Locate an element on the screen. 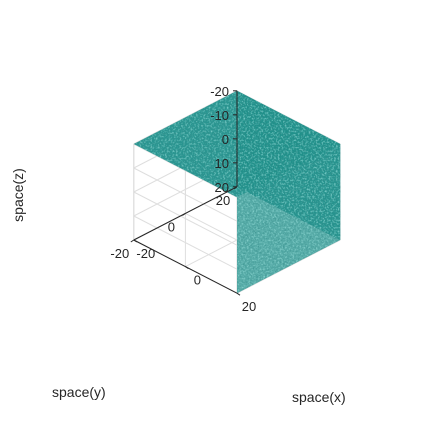 This screenshot has height=422, width=422. x-tick-label: -20 is located at coordinates (145, 253).